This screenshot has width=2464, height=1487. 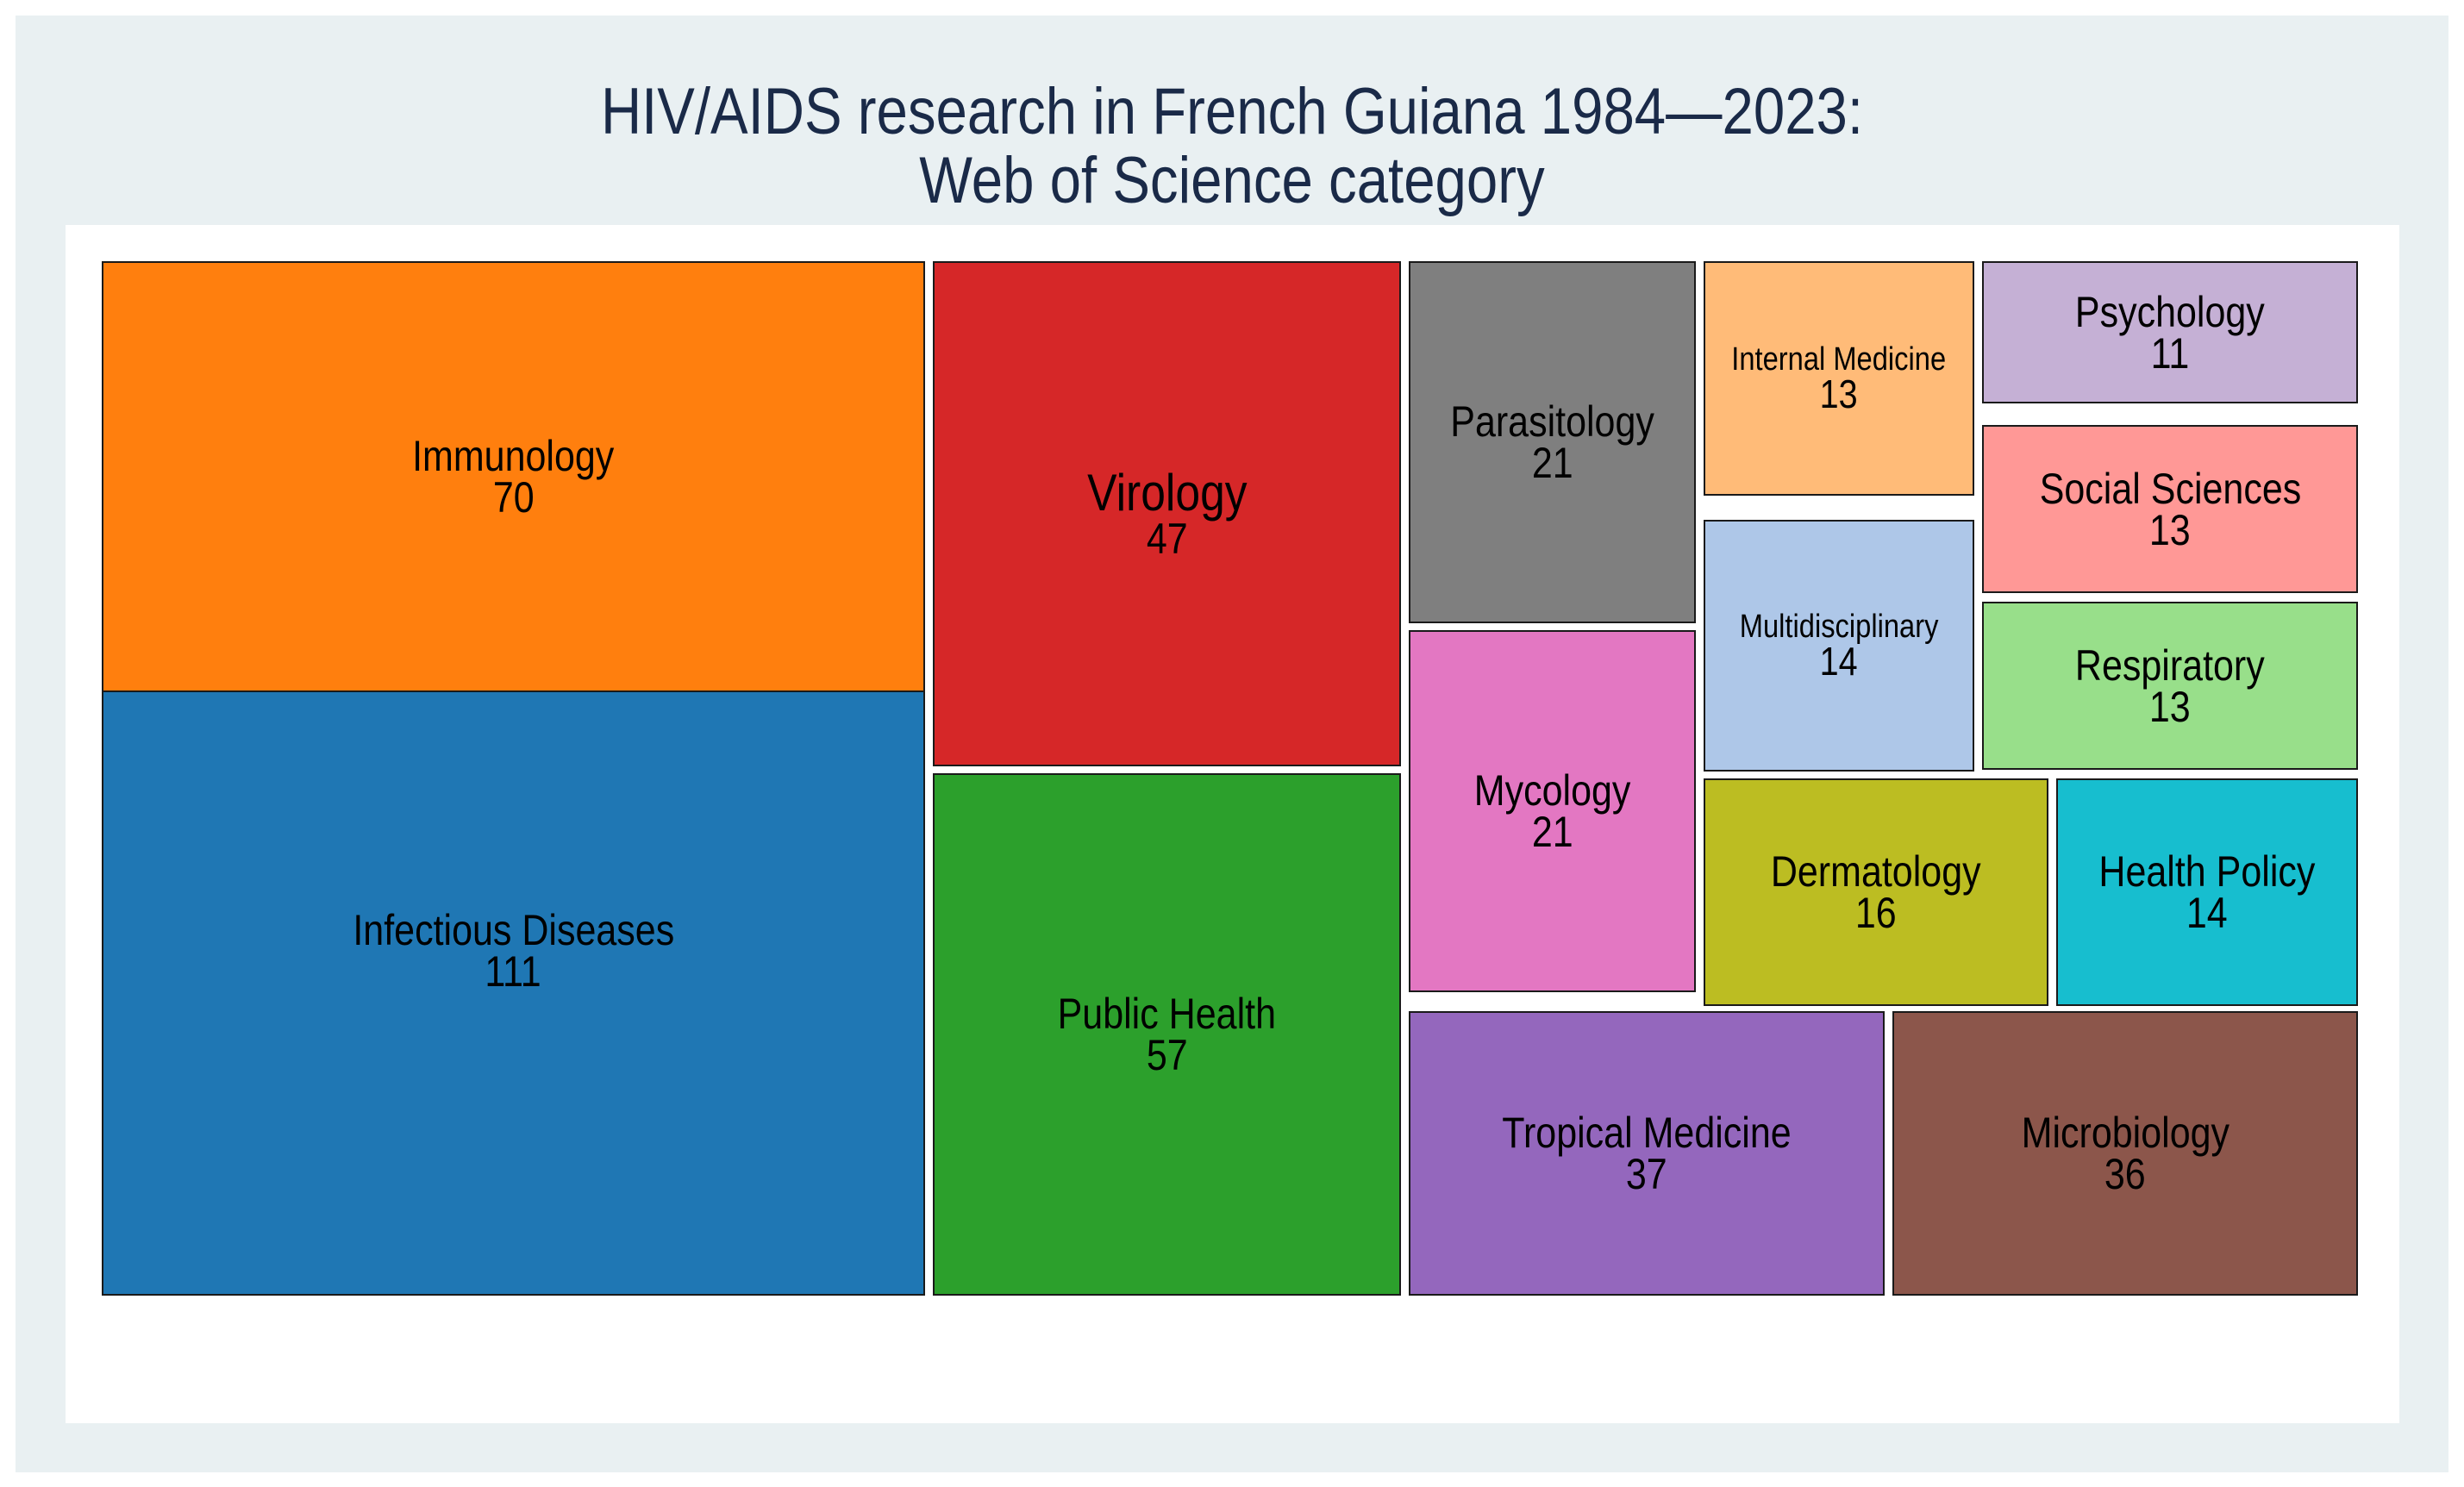 I want to click on treemap-cell-respiratory: Respiratory 13, so click(x=2170, y=686).